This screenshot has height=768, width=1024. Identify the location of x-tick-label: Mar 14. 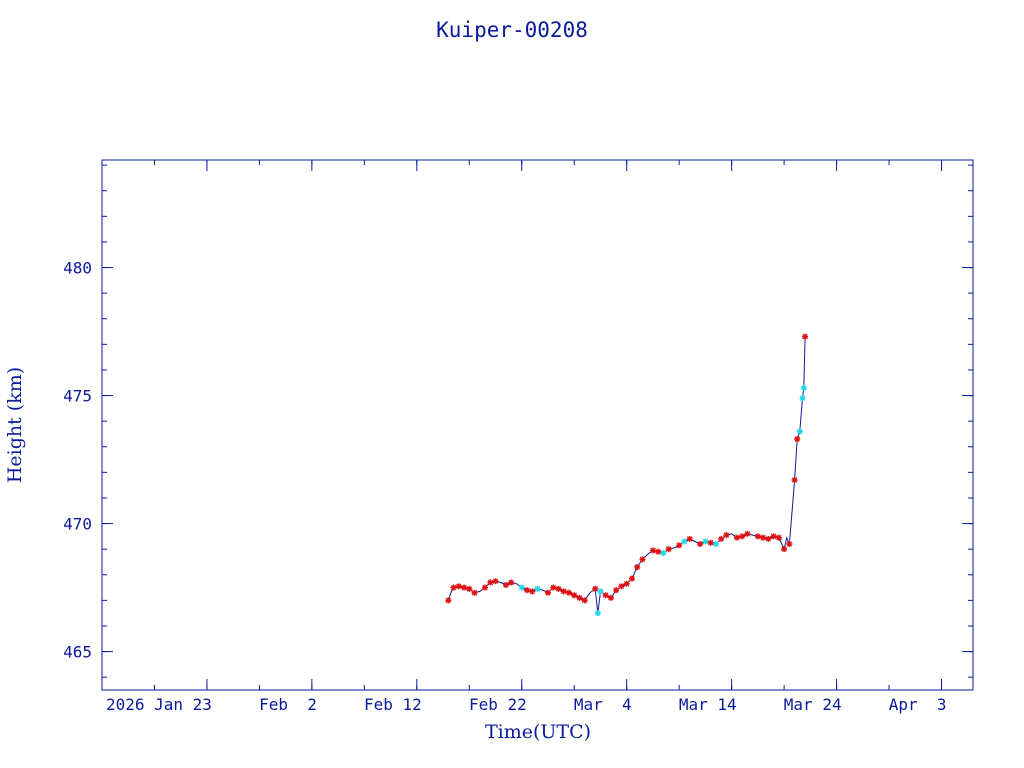
(708, 704).